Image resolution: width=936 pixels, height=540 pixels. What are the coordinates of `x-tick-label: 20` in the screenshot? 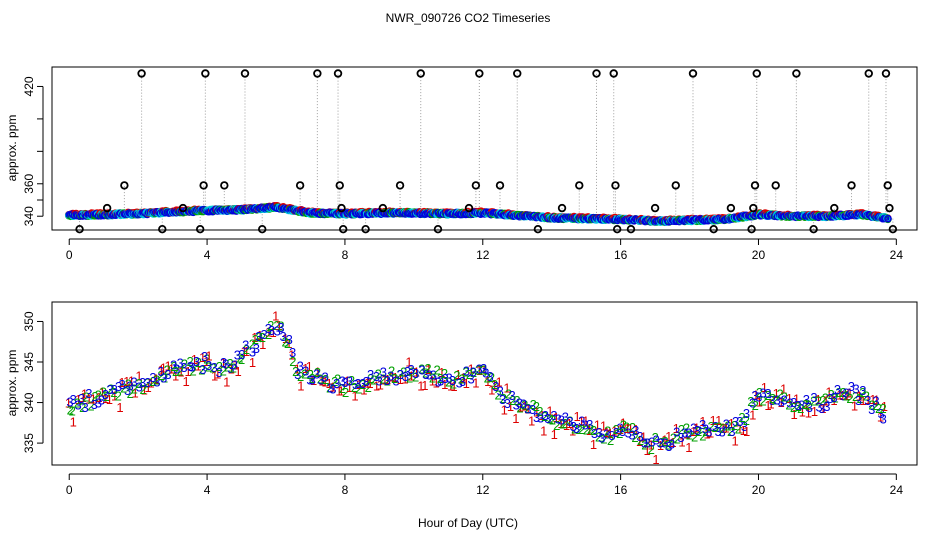 It's located at (759, 490).